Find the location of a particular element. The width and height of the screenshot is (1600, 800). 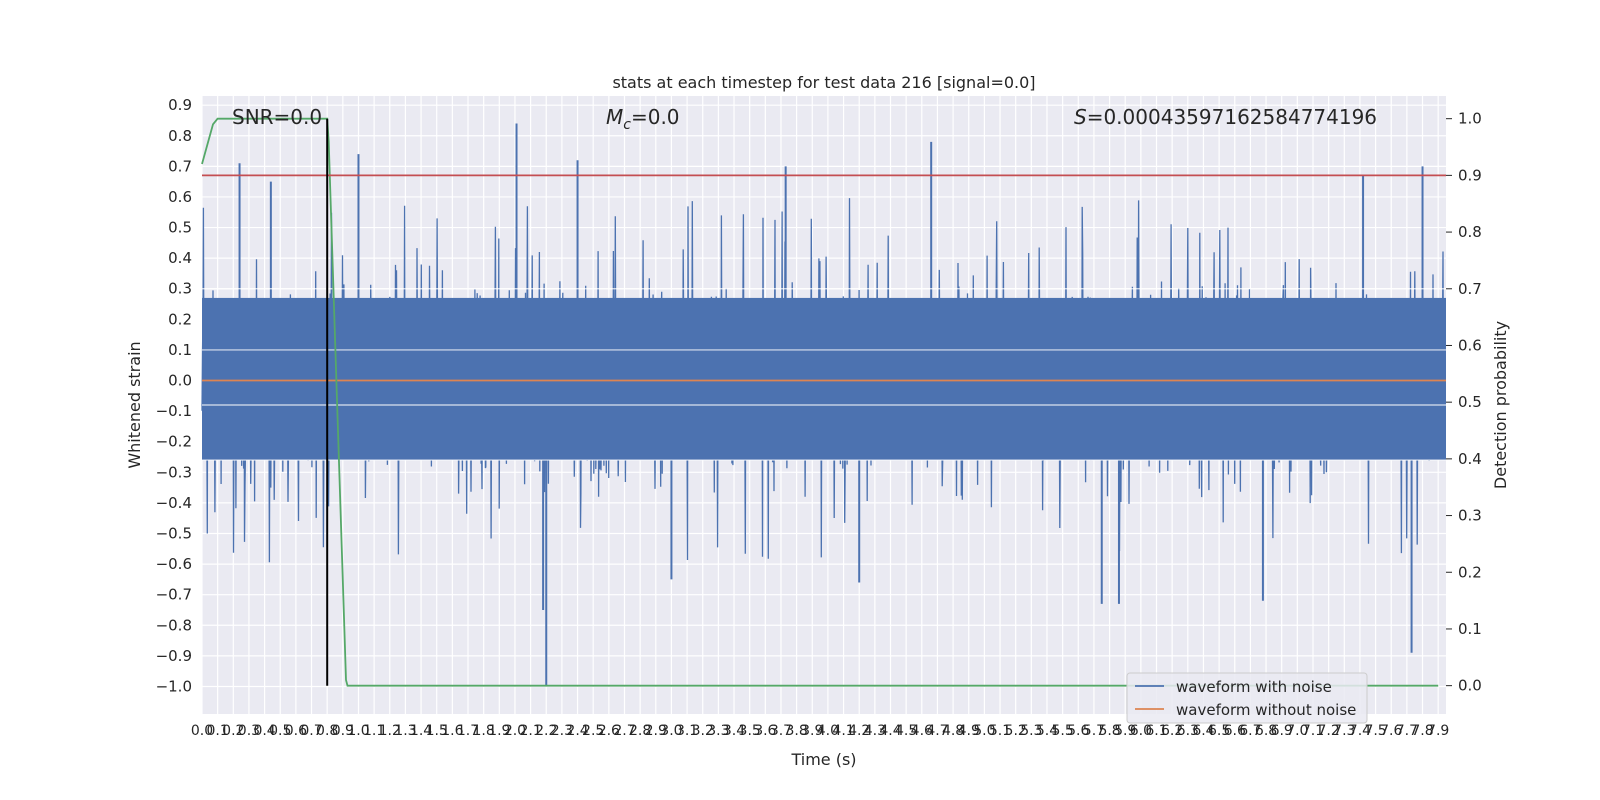

y2-axis-ticks: 1.0 0.9 0.8 0.7 0.6 0.5 0.4 0.3 0.2 0.1 0.0 is located at coordinates (1464, 402).